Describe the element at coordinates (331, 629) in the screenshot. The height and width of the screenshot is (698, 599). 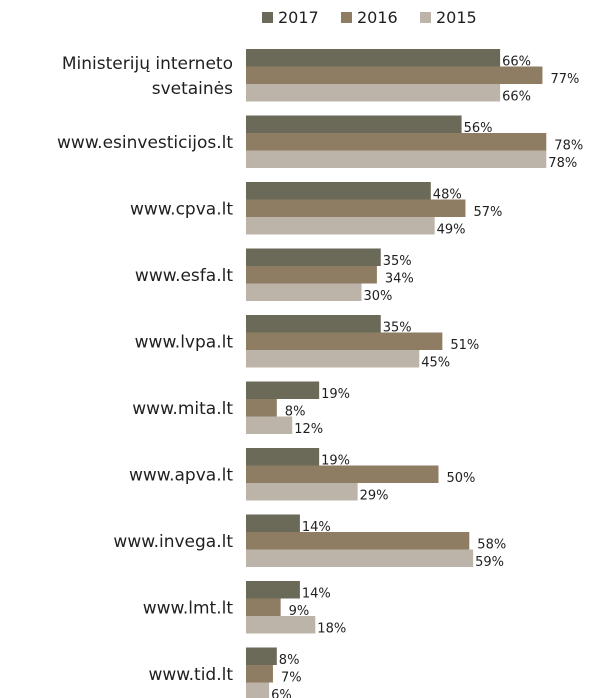
I see `value-label-2015: 18%` at that location.